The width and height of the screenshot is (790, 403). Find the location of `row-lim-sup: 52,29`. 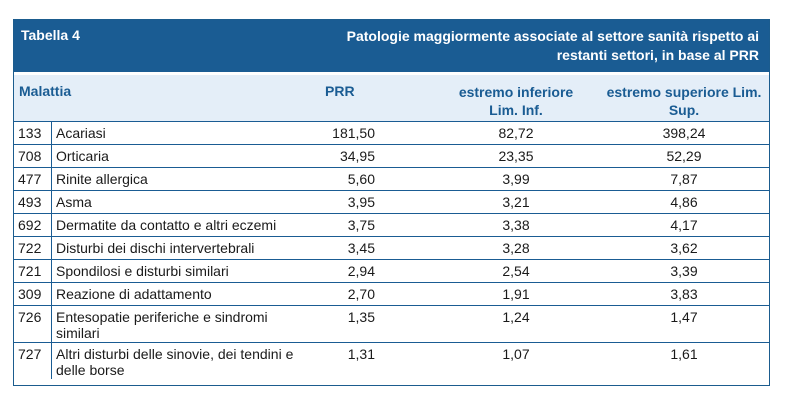

row-lim-sup: 52,29 is located at coordinates (684, 156).